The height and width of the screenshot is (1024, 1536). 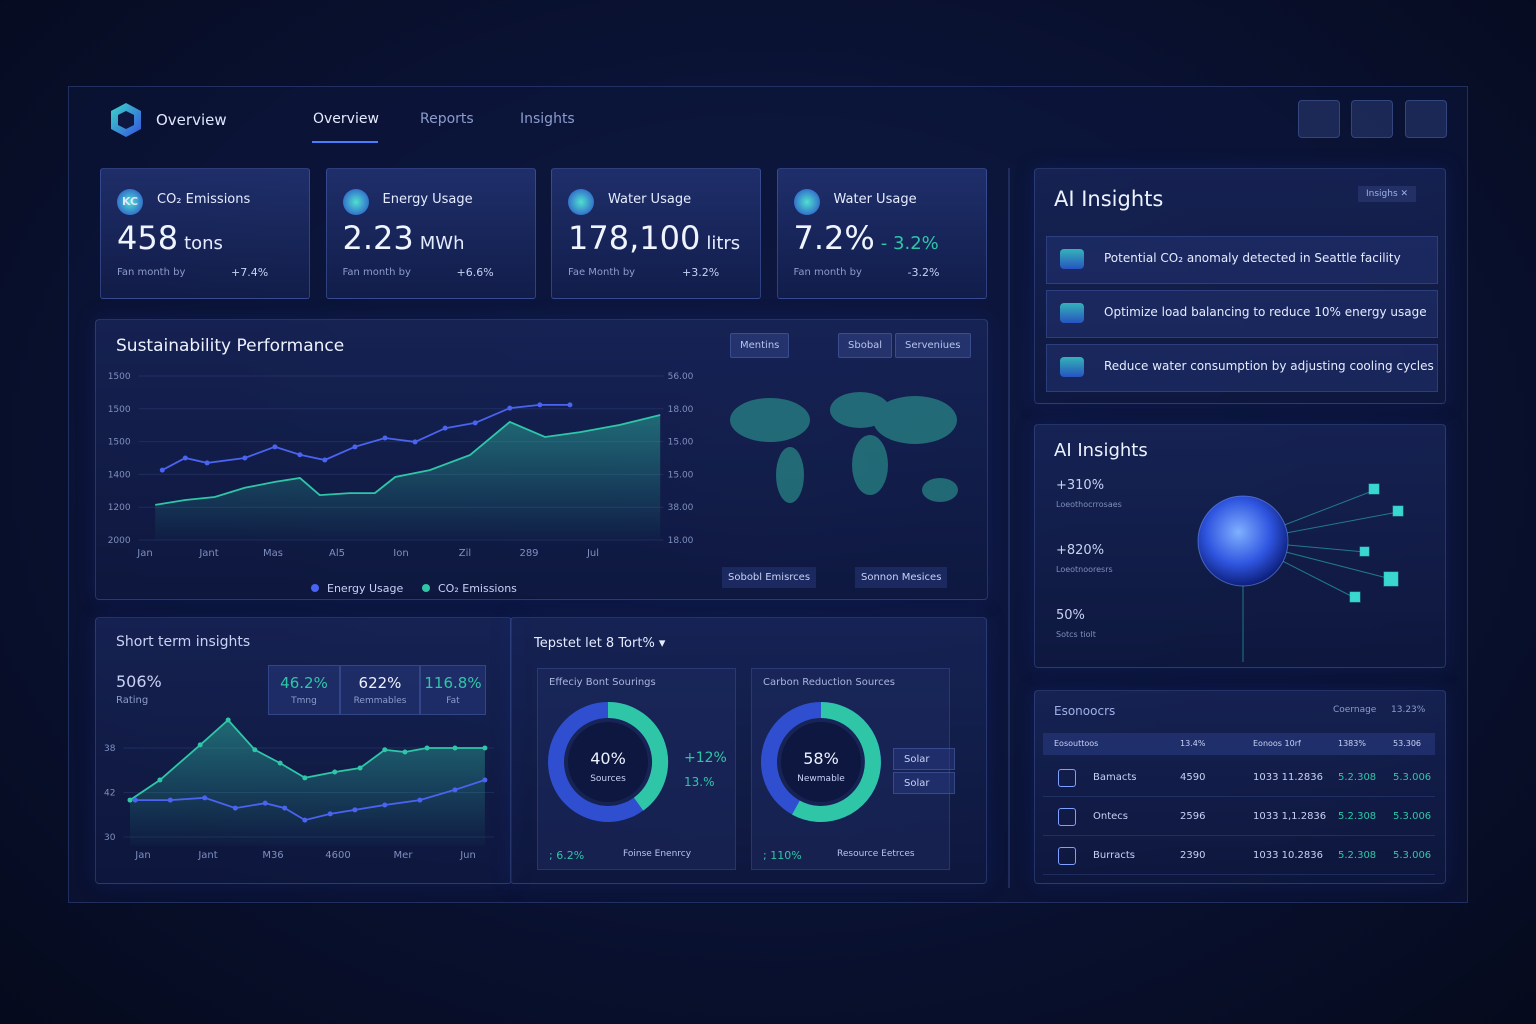 What do you see at coordinates (337, 855) in the screenshot?
I see `x-tick-label: 4600` at bounding box center [337, 855].